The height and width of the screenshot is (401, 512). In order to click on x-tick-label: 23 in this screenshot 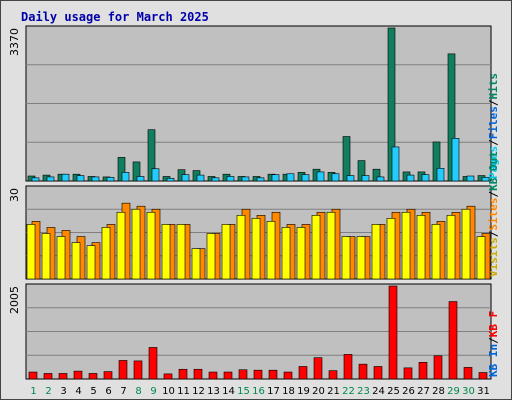, I will do `click(363, 391)`.